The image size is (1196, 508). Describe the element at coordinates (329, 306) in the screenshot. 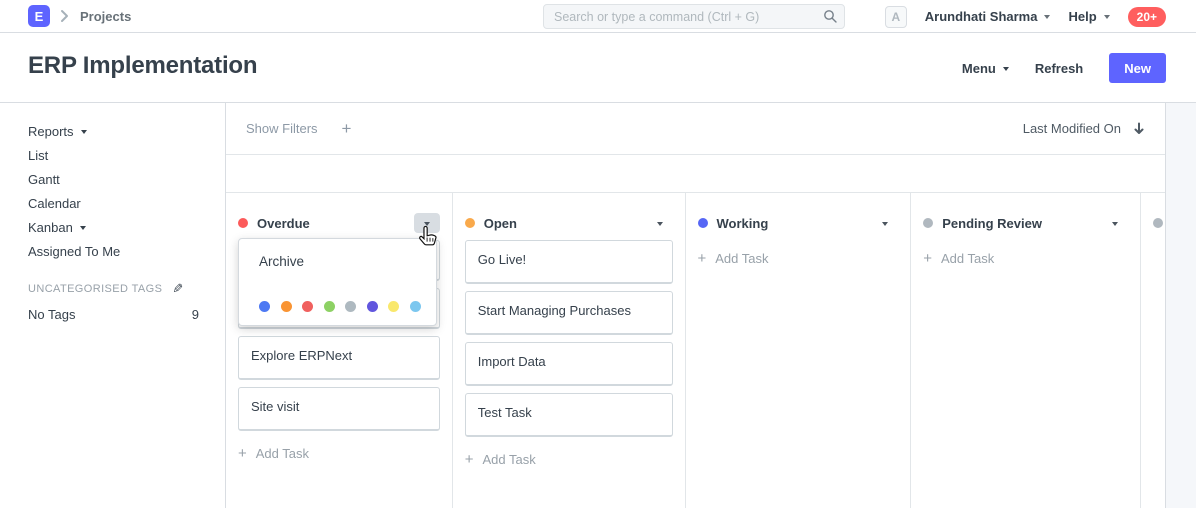

I see `palette-color-green` at that location.